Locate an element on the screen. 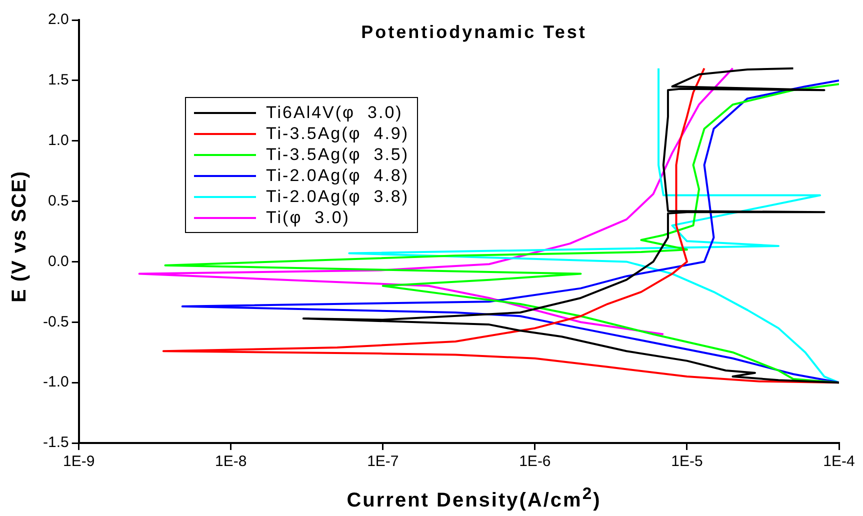 The height and width of the screenshot is (516, 863). legend-label: Ti6Al4V(φ 3.0) is located at coordinates (334, 112).